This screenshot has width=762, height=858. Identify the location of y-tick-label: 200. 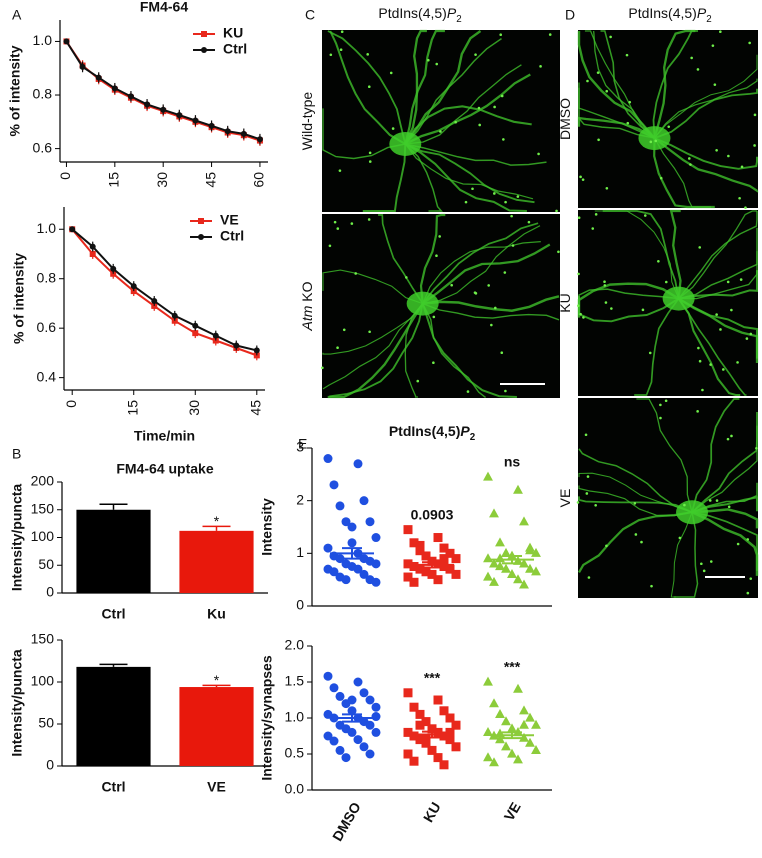
(43, 481).